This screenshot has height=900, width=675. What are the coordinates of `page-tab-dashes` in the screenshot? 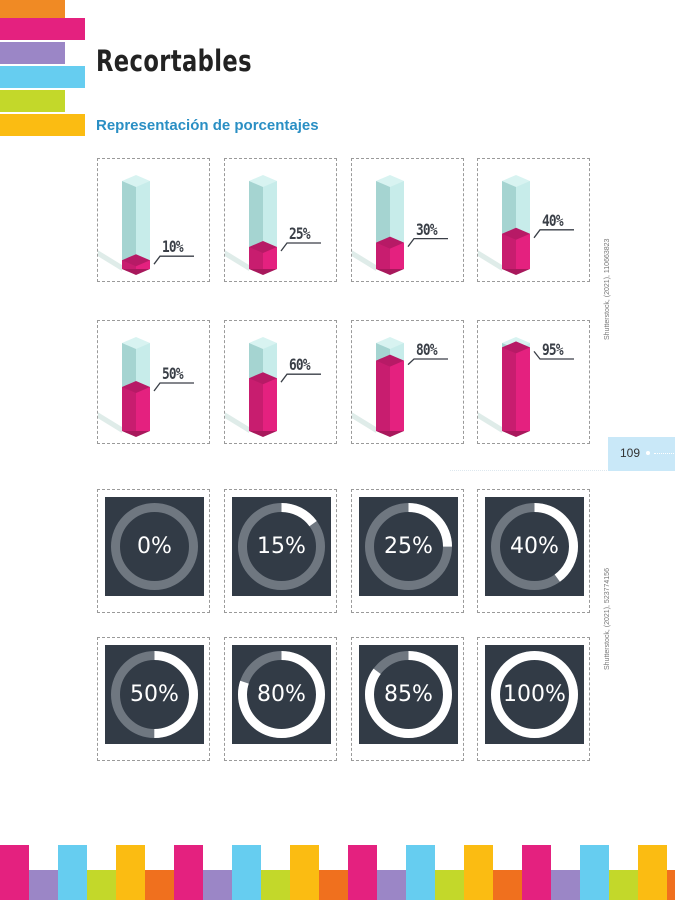 It's located at (664, 453).